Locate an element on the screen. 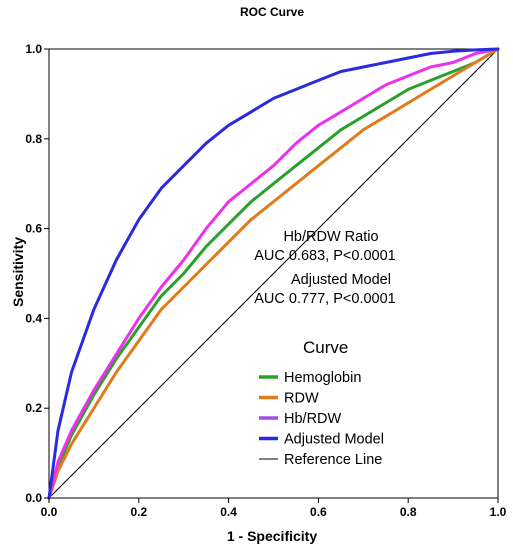 This screenshot has height=550, width=513. x-tick-label-2: 0.4 is located at coordinates (228, 512).